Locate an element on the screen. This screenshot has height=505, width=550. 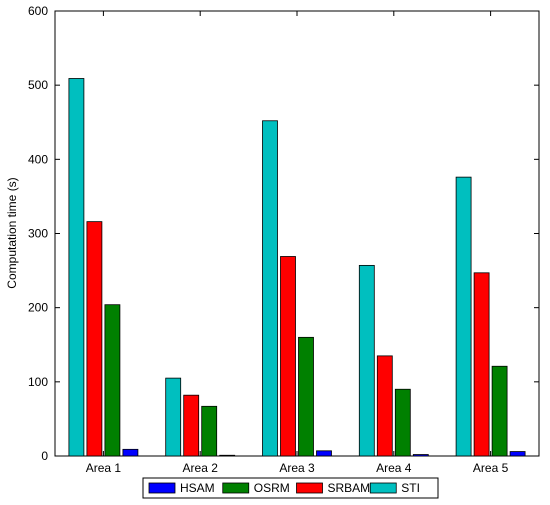
y-tick-label: 500 is located at coordinates (38, 85).